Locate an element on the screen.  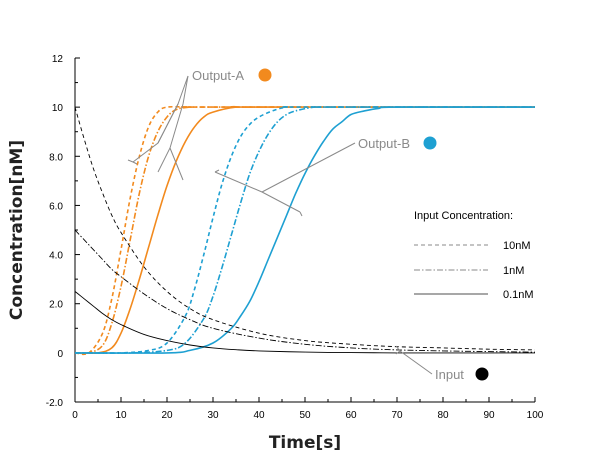
x-tick-label: 0 is located at coordinates (75, 415).